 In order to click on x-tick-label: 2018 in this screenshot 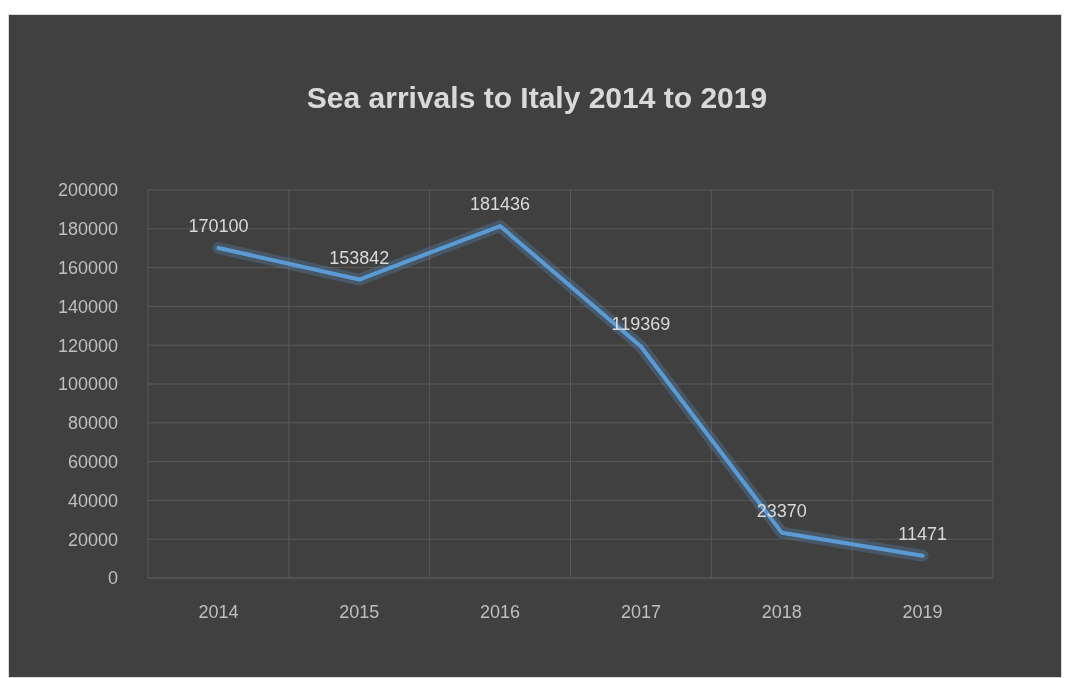, I will do `click(781, 612)`.